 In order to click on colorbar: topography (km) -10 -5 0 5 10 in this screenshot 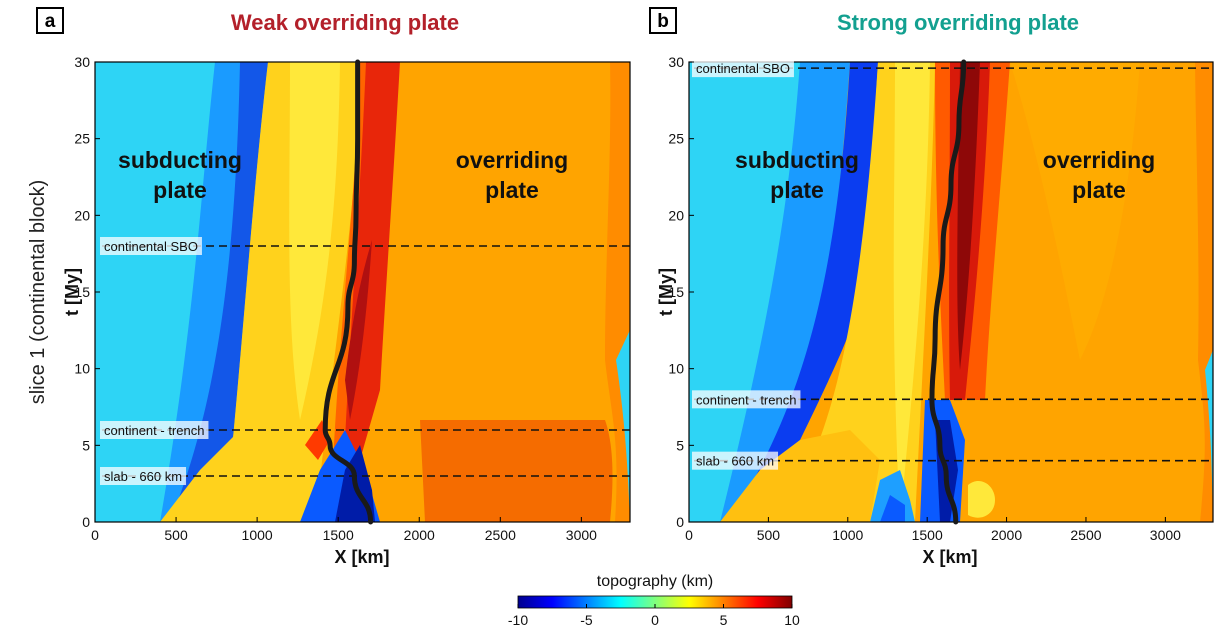, I will do `click(654, 600)`.